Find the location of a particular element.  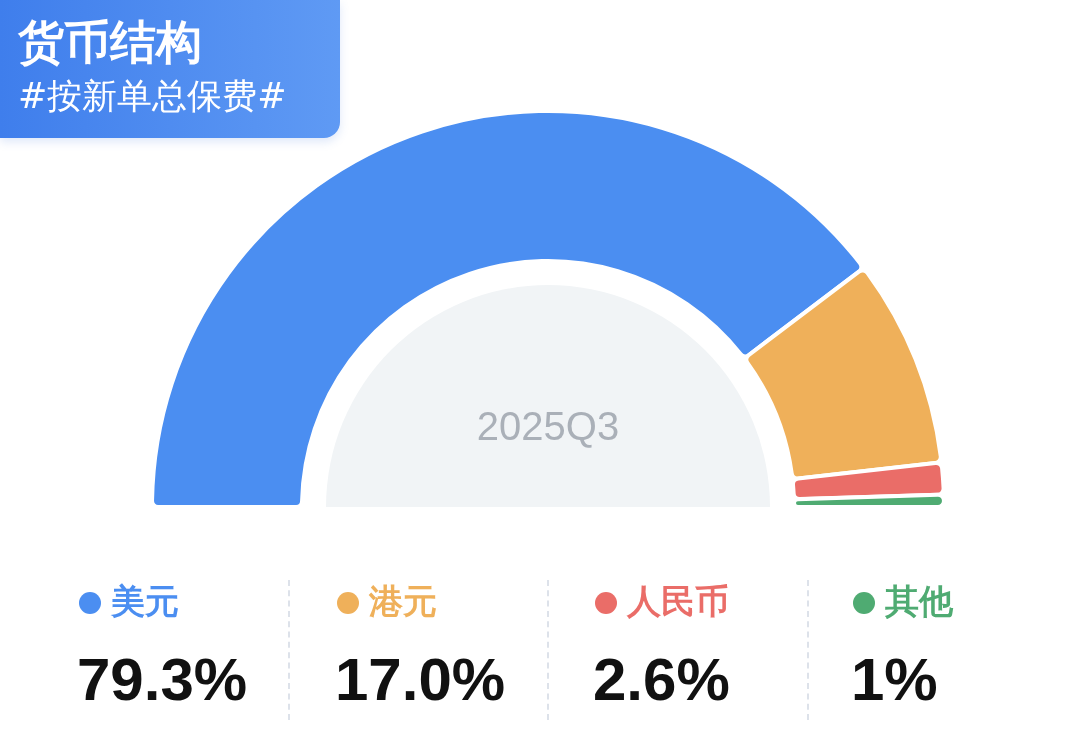

data-label: 79.3% is located at coordinates (162, 679).